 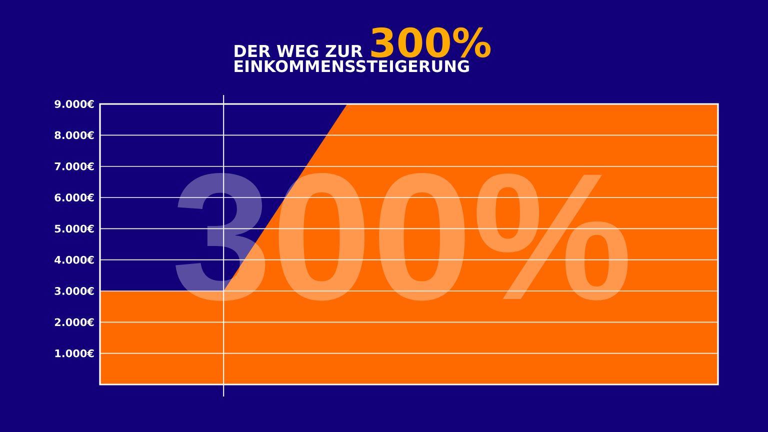 I want to click on y-tick-label: 7.000€, so click(x=74, y=166).